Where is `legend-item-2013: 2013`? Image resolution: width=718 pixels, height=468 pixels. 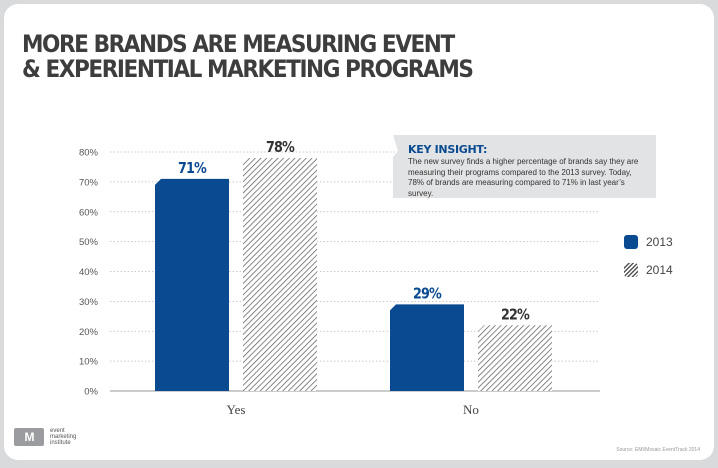
legend-item-2013: 2013 is located at coordinates (648, 242).